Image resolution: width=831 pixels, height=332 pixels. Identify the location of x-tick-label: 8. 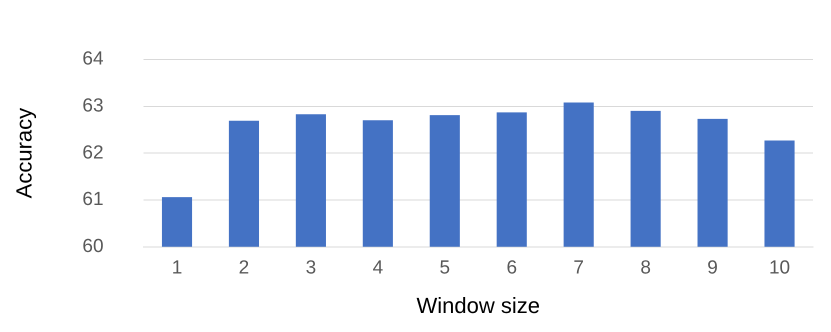
(645, 267).